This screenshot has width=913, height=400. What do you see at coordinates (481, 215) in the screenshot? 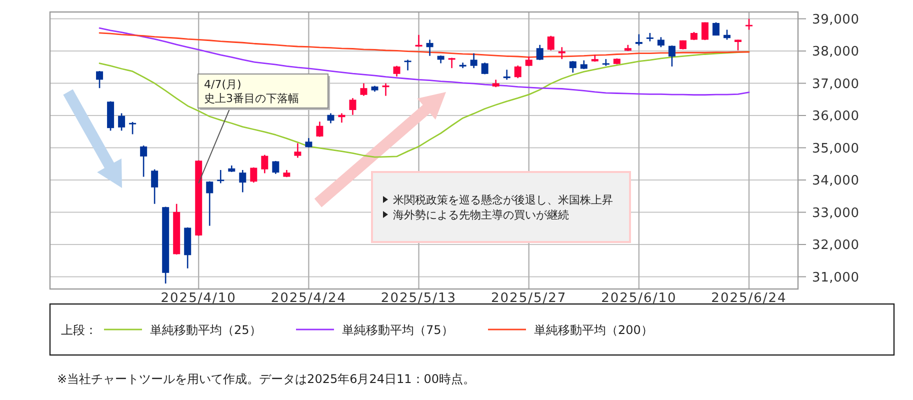
I see `annotation: 海外勢による先物主導の買いが継続` at bounding box center [481, 215].